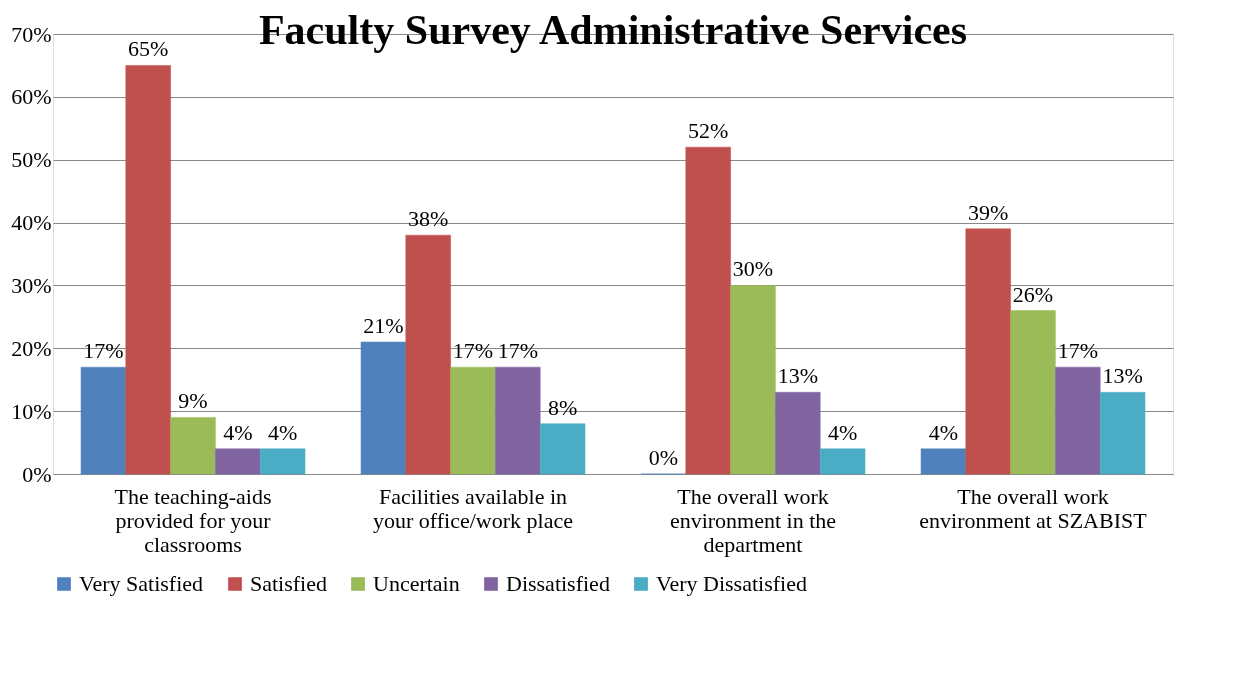 This screenshot has height=679, width=1252. What do you see at coordinates (562, 407) in the screenshot?
I see `data-label: 8%` at bounding box center [562, 407].